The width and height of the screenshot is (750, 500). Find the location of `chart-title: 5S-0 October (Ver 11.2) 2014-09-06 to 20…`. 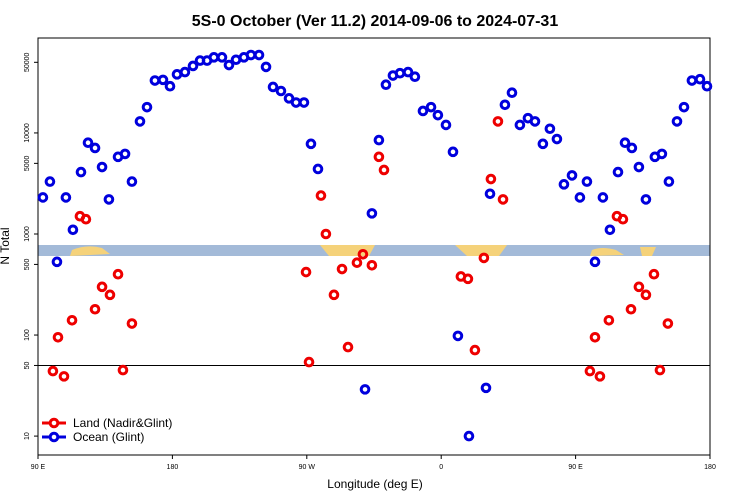

chart-title: 5S-0 October (Ver 11.2) 2014-09-06 to 20… is located at coordinates (375, 21).